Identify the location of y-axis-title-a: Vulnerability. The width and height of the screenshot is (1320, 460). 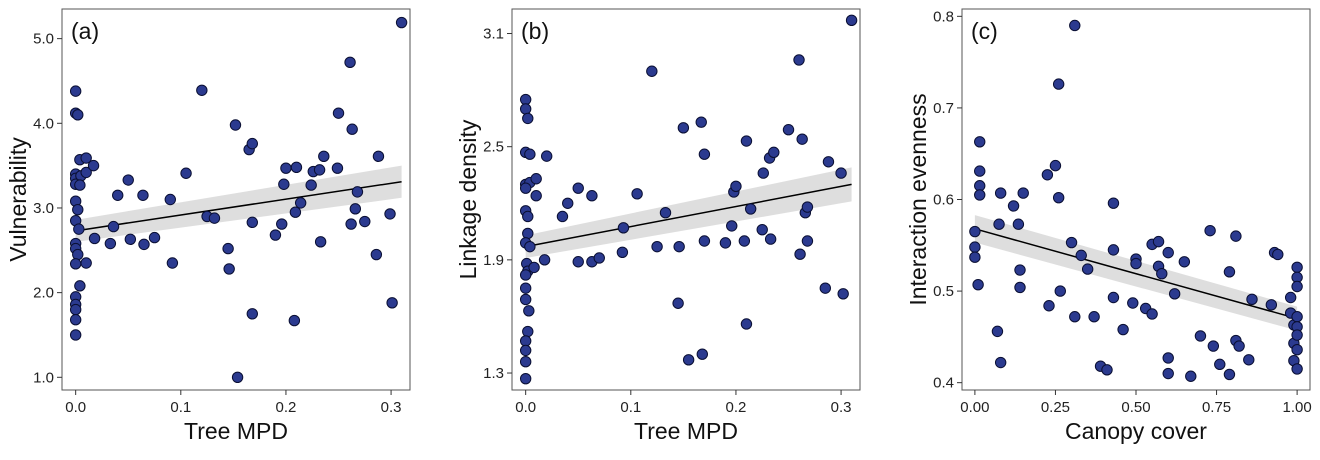
(18, 199).